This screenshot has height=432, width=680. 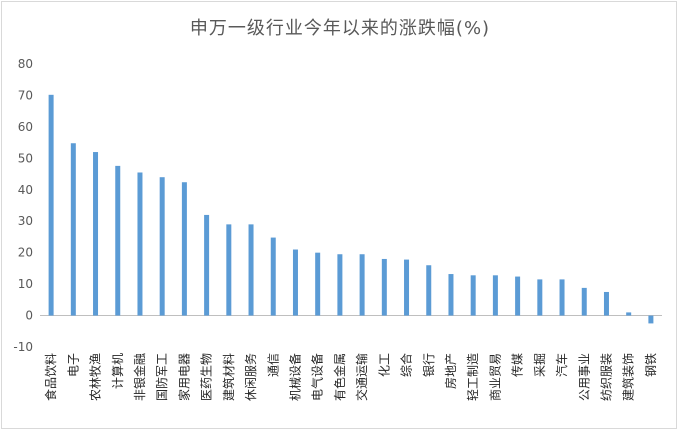 What do you see at coordinates (561, 365) in the screenshot?
I see `x-category-label: 汽车` at bounding box center [561, 365].